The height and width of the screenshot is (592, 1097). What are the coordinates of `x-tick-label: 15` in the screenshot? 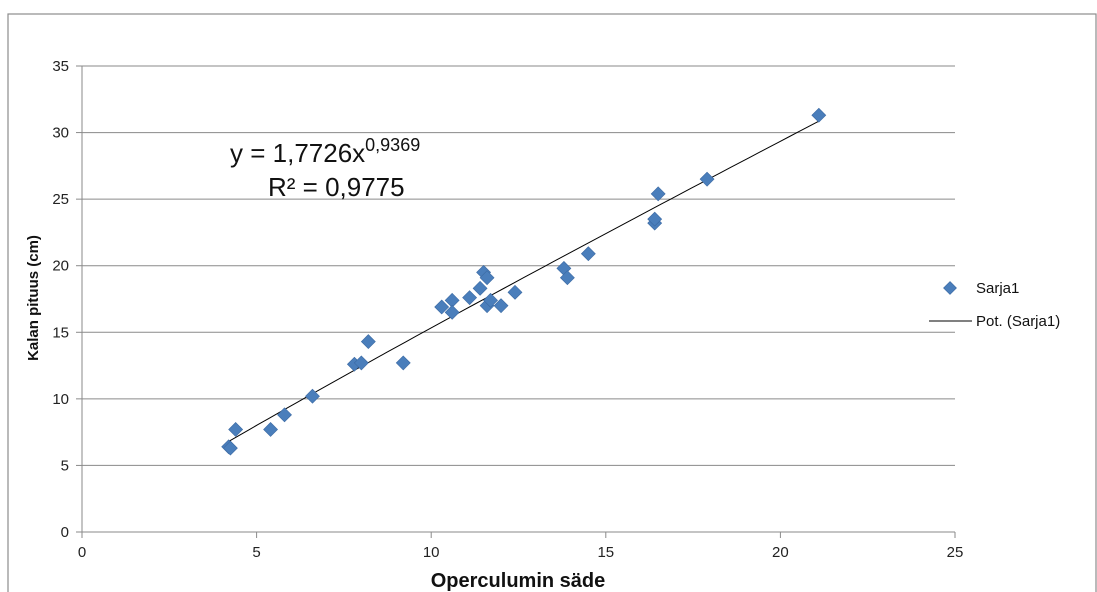 It's located at (605, 552).